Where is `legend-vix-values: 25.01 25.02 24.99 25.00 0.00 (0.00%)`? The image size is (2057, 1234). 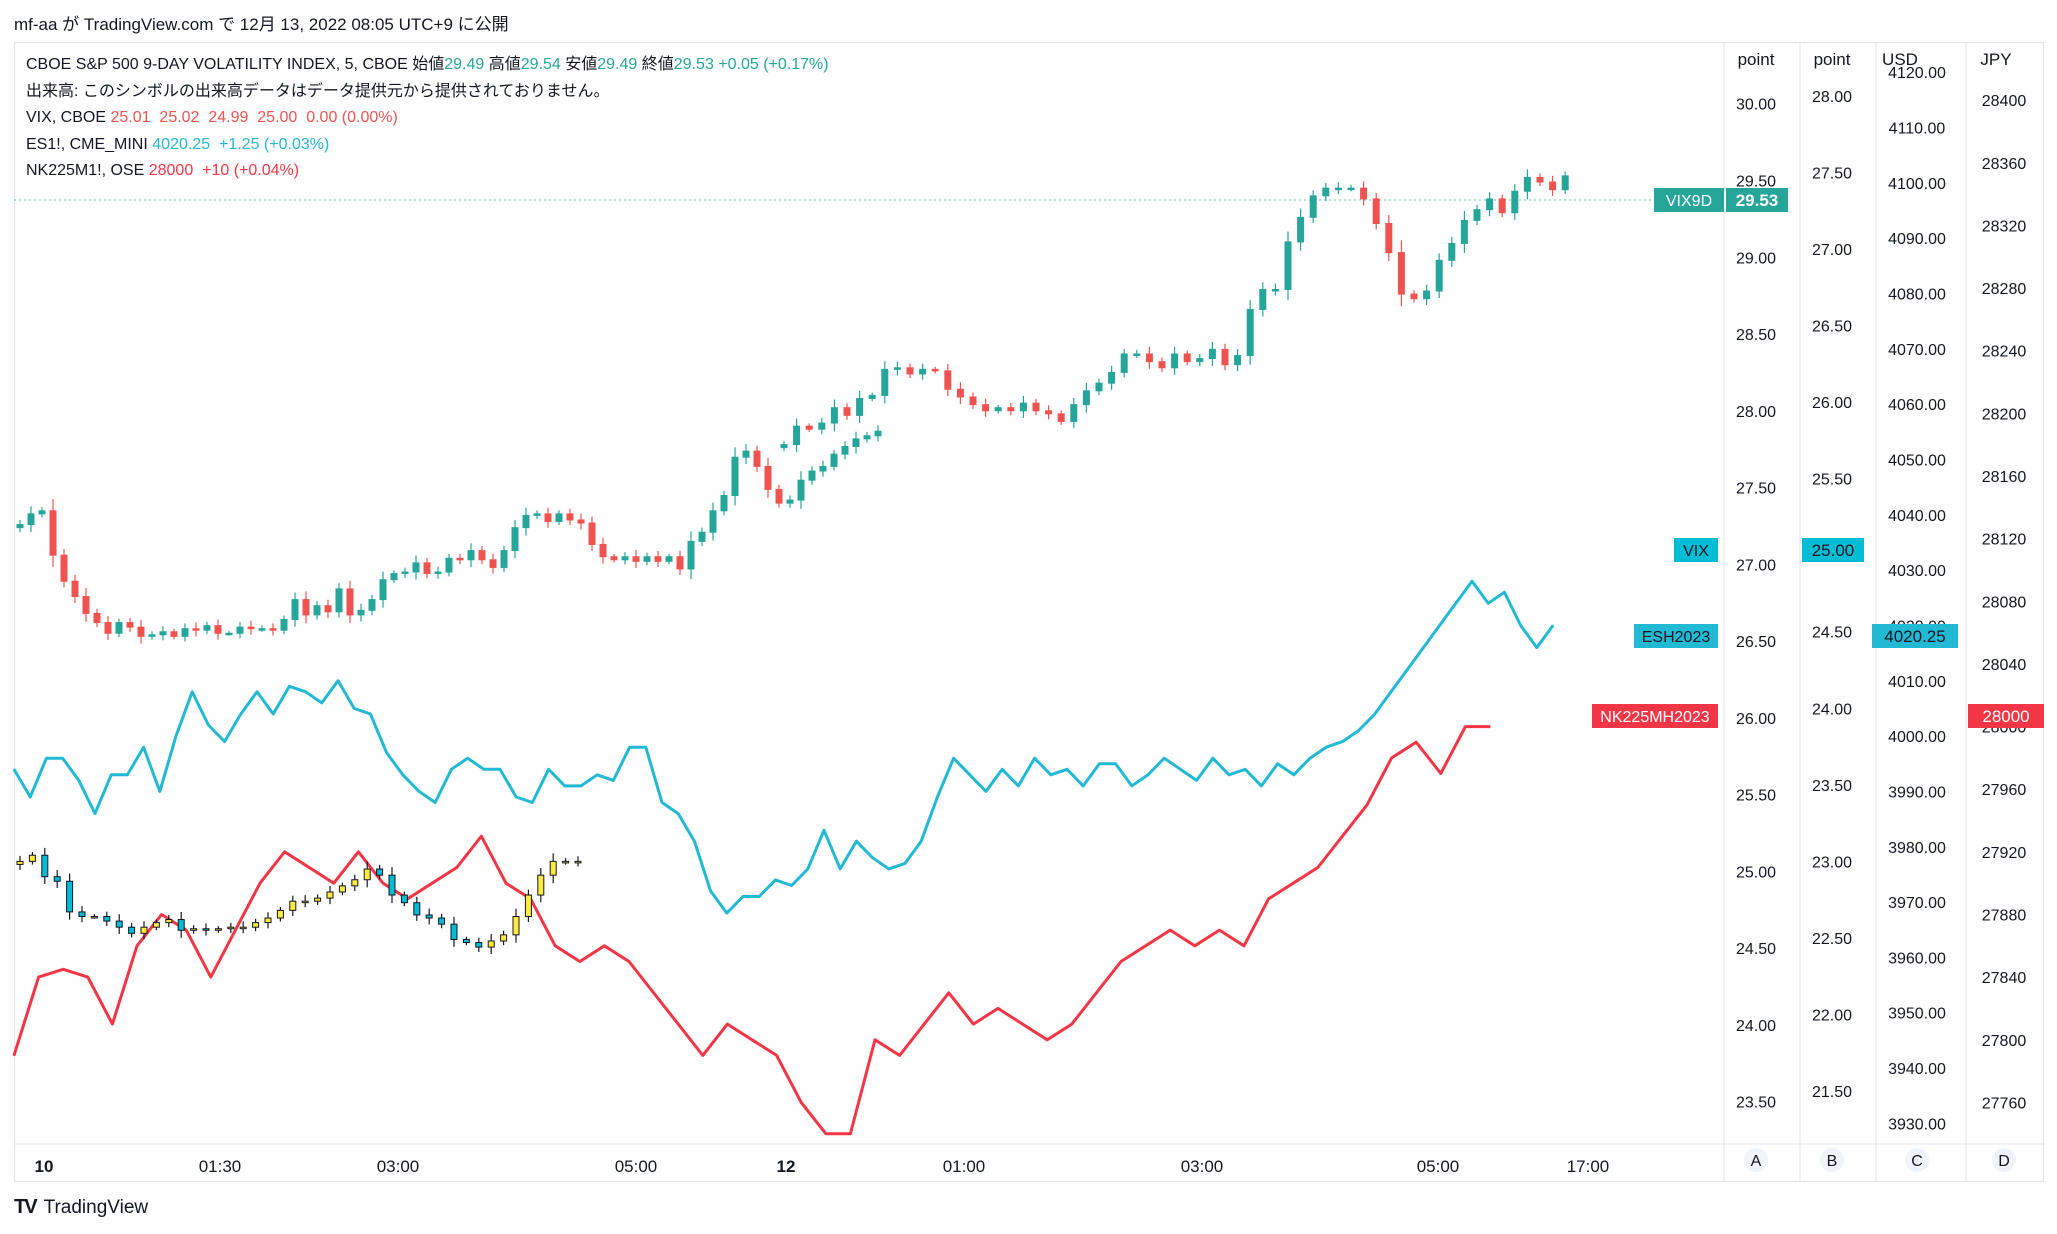 legend-vix-values: 25.01 25.02 24.99 25.00 0.00 (0.00%) is located at coordinates (254, 117).